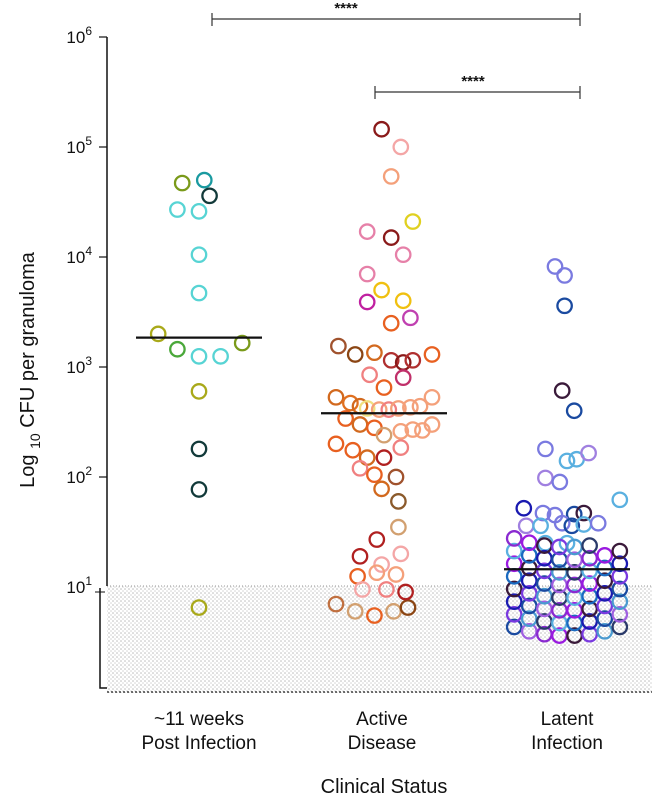  I want to click on significance-bracket-1: ****, so click(396, 13).